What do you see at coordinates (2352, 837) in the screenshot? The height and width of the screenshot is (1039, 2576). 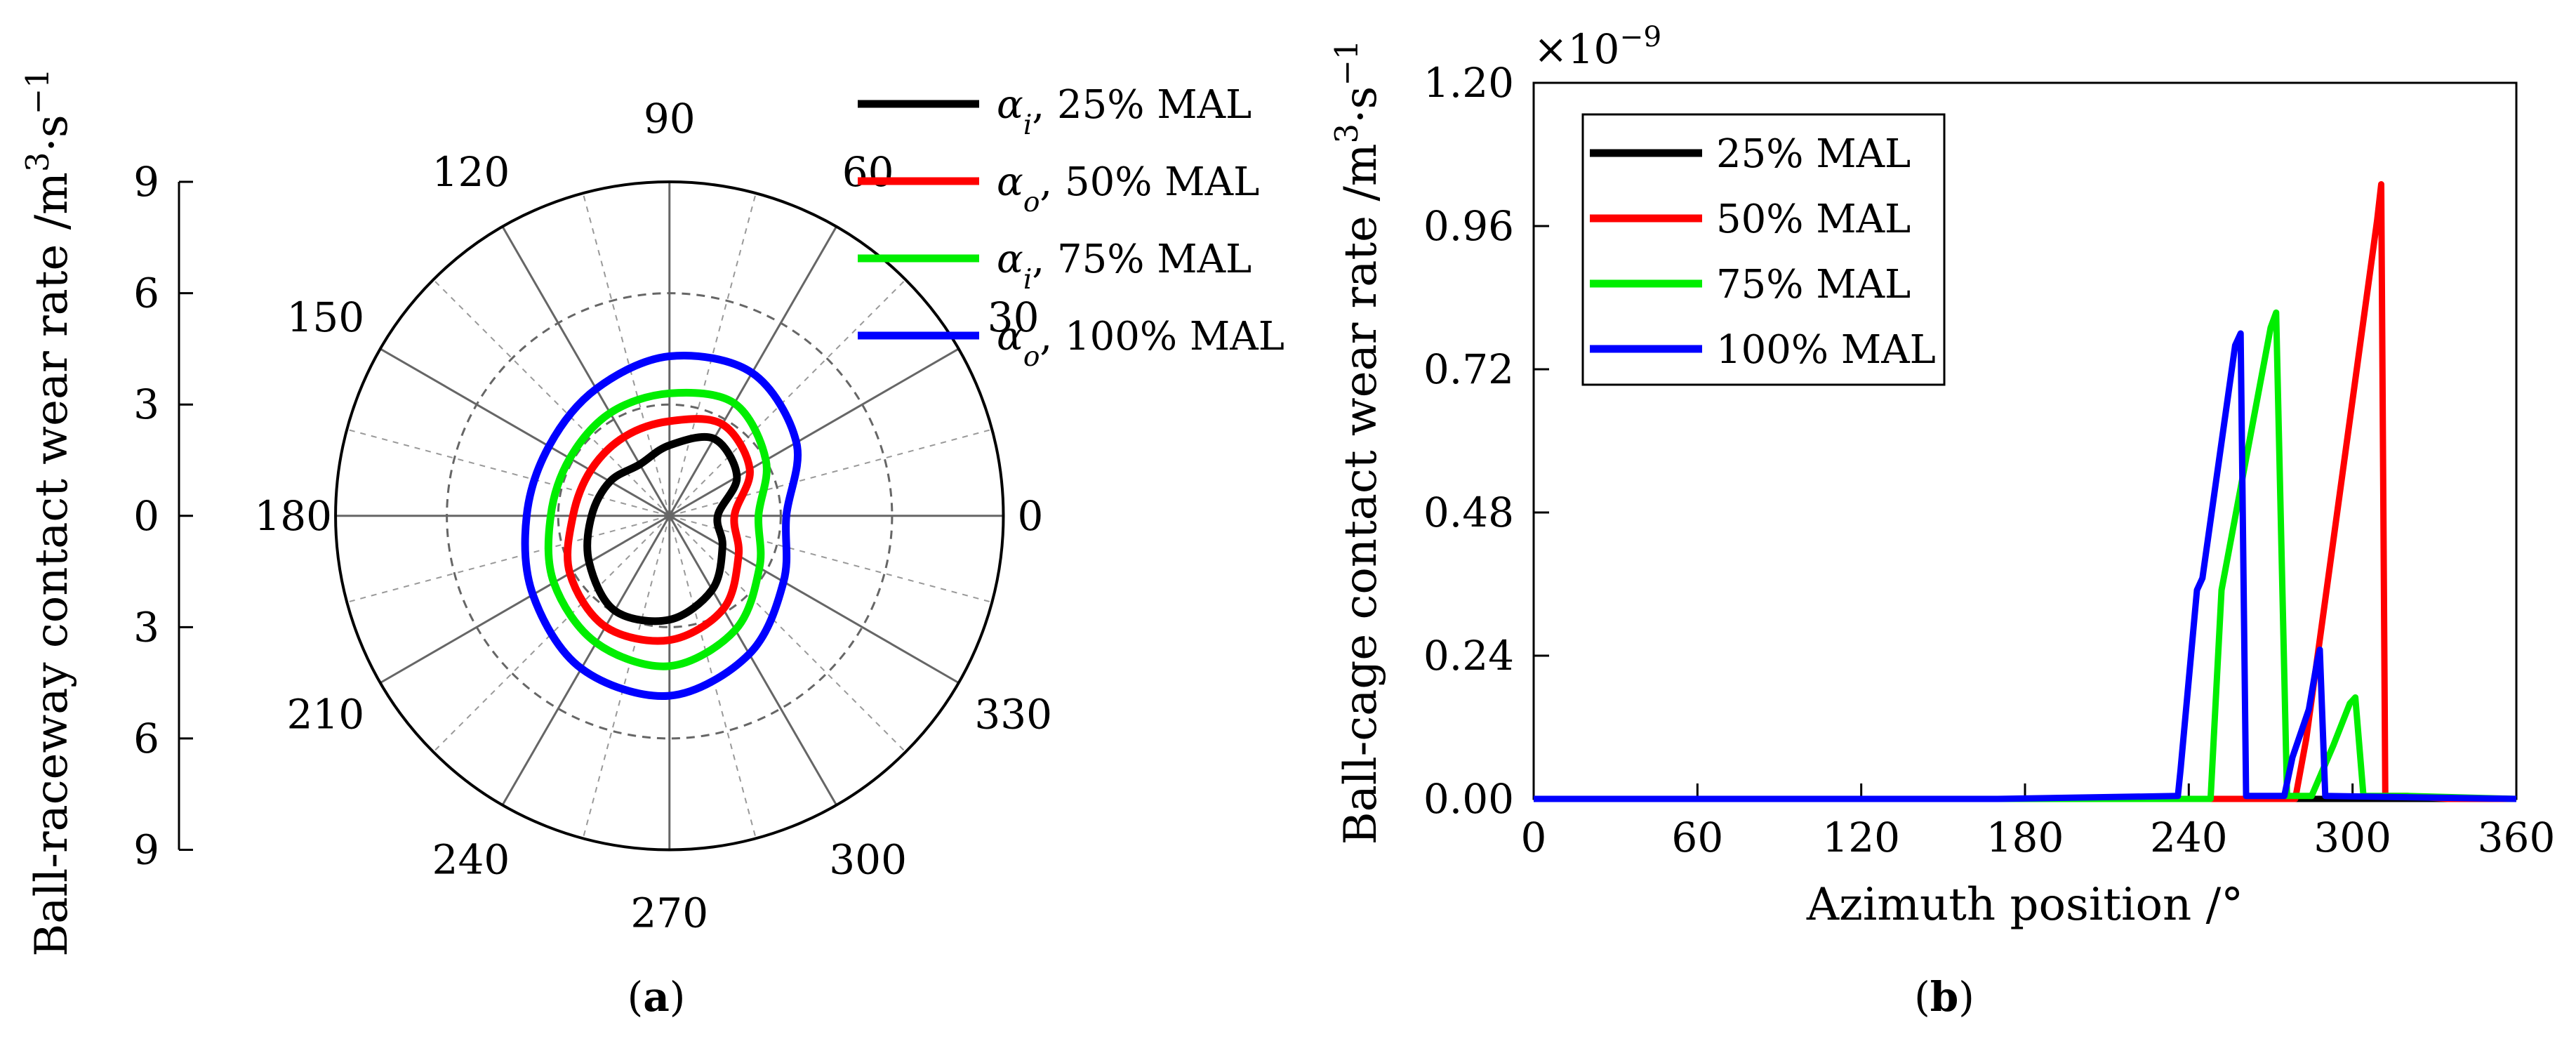 I see `x-tick-label: 300` at bounding box center [2352, 837].